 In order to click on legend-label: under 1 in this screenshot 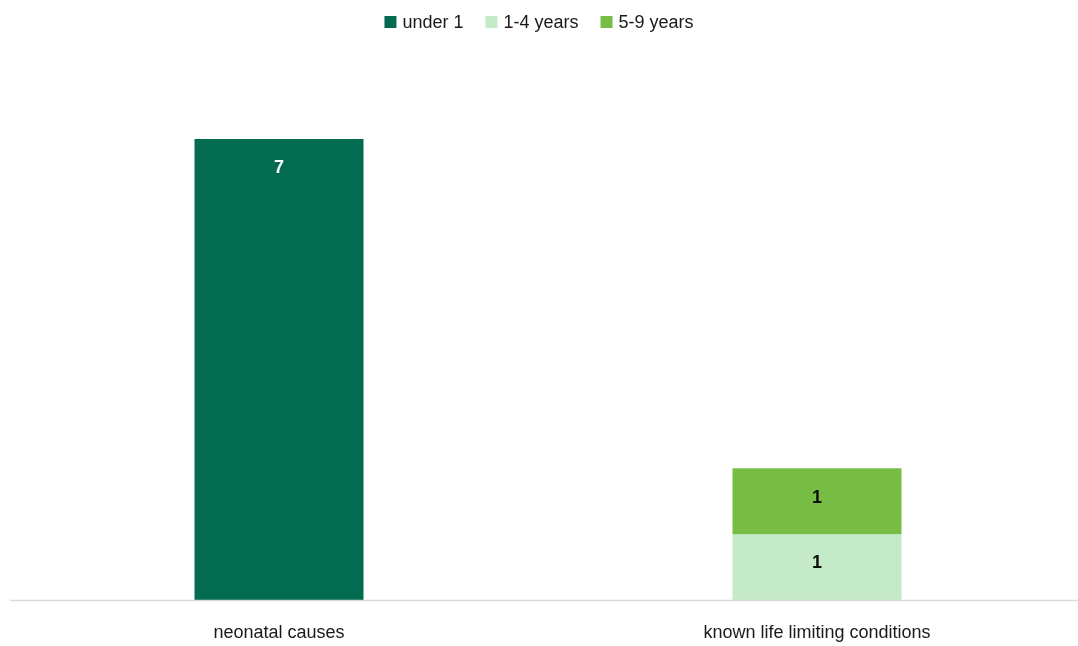, I will do `click(433, 22)`.